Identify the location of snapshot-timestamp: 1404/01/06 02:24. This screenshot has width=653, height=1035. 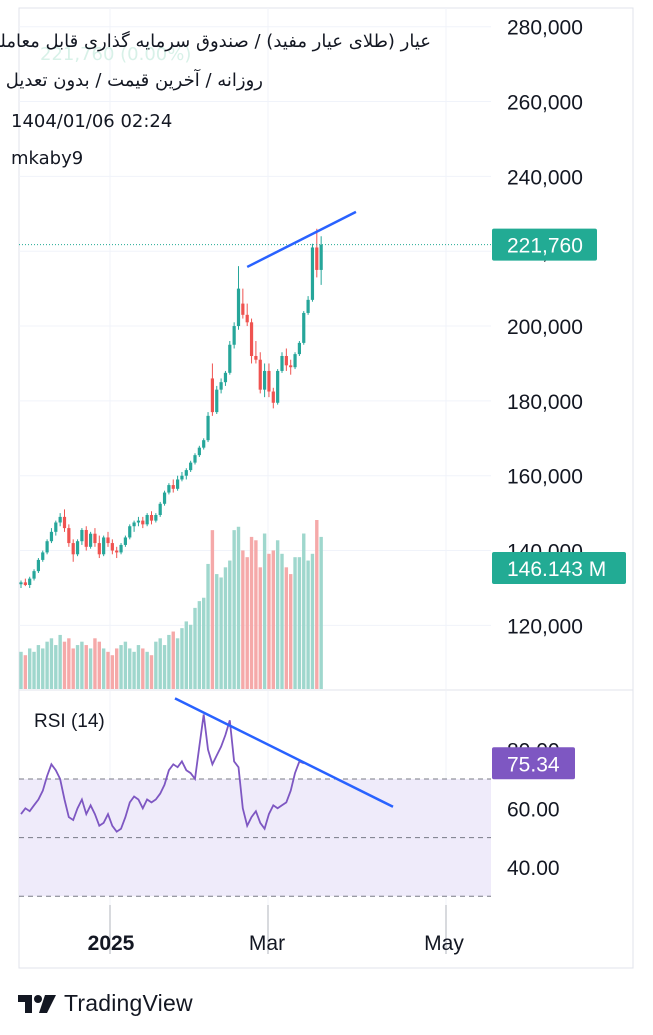
(92, 121).